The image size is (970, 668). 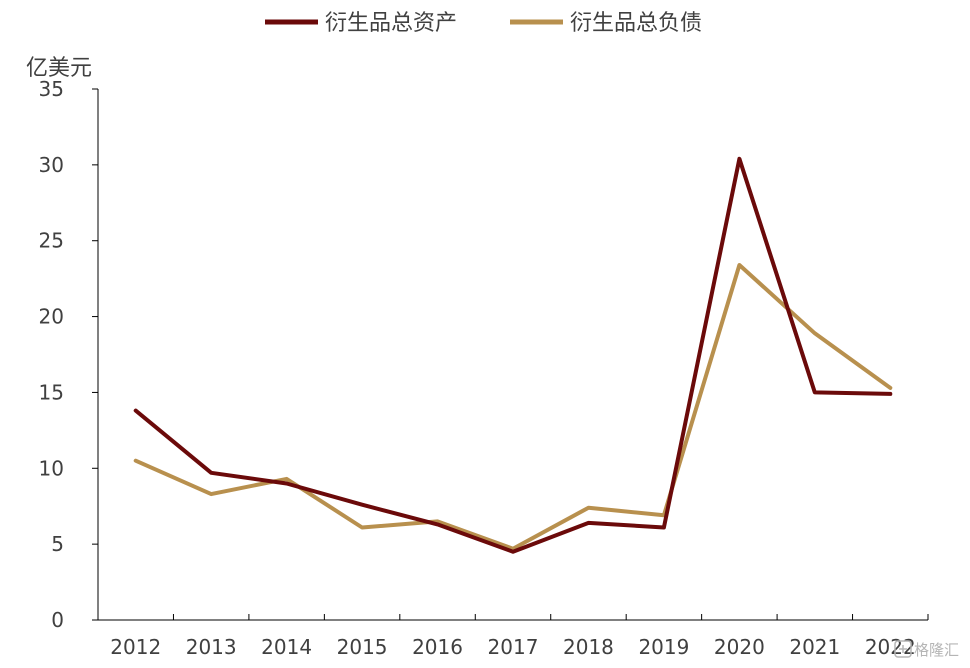 I want to click on legend-label-assets: 衍生品总资产, so click(x=391, y=23).